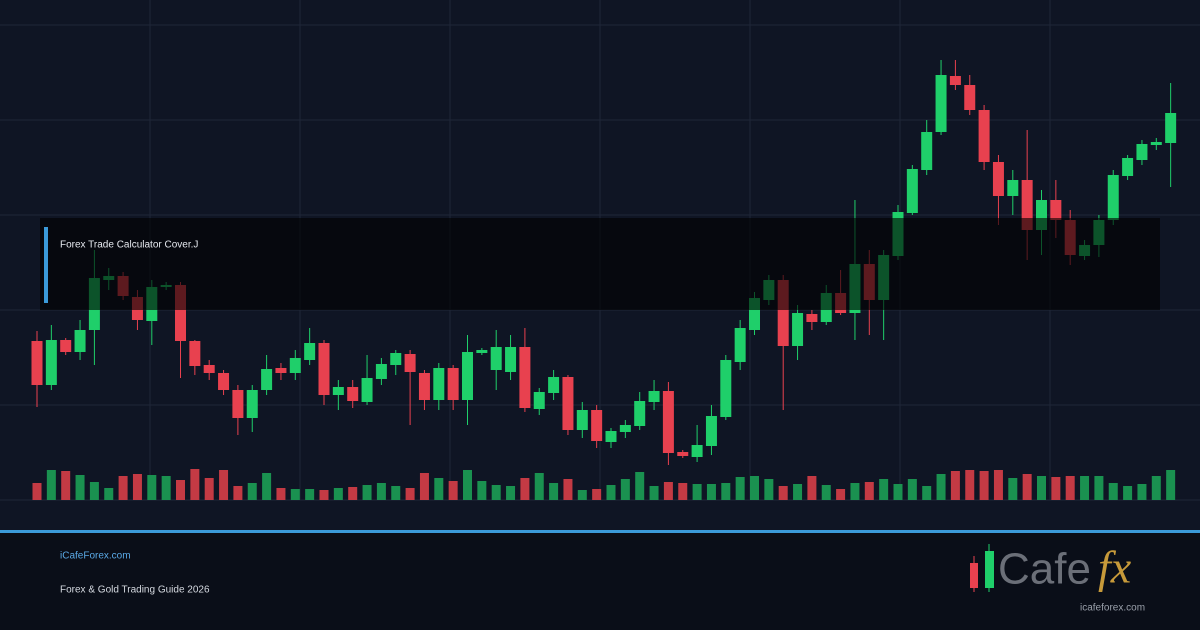 The height and width of the screenshot is (630, 1200). Describe the element at coordinates (600, 264) in the screenshot. I see `caption-box` at that location.